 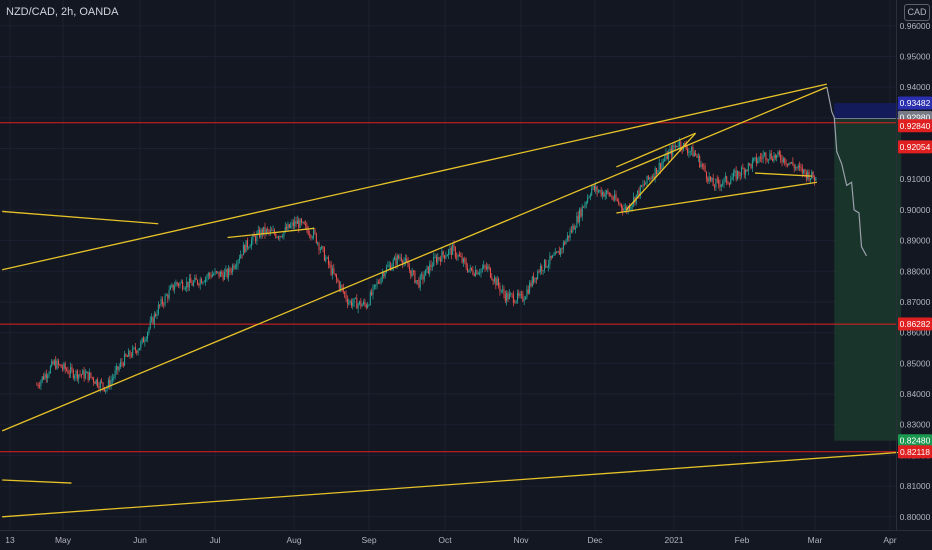 What do you see at coordinates (595, 540) in the screenshot?
I see `time-tick-label: Dec` at bounding box center [595, 540].